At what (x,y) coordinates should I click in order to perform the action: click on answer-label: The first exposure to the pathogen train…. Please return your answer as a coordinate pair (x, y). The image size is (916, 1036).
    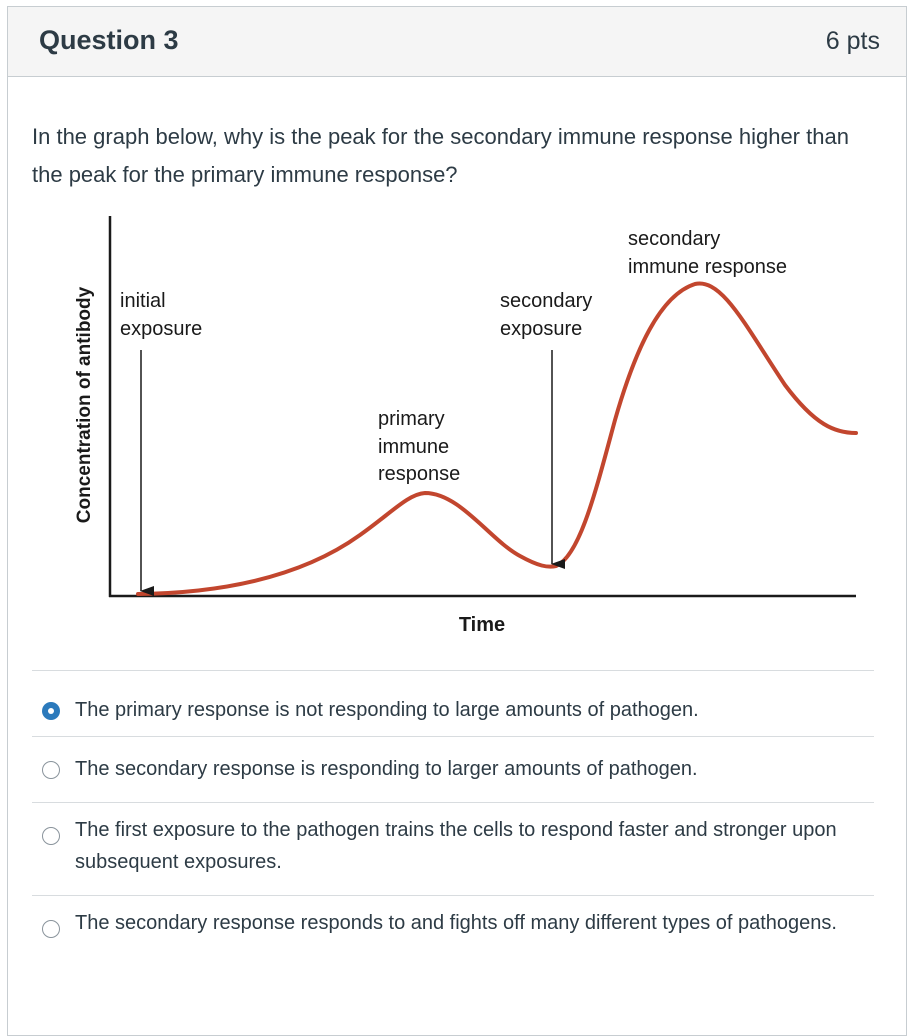
    Looking at the image, I should click on (456, 846).